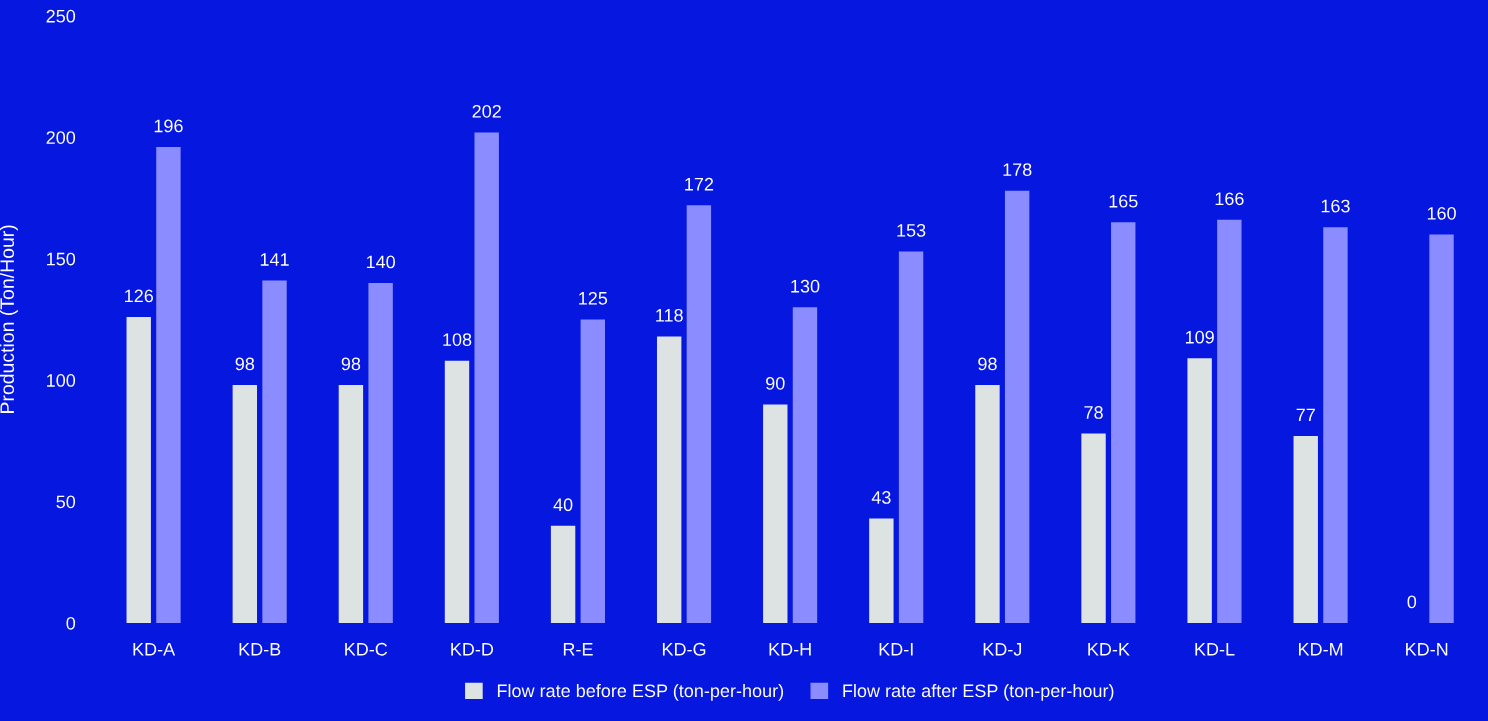 Image resolution: width=1488 pixels, height=721 pixels. What do you see at coordinates (260, 649) in the screenshot?
I see `x-tick-label: KD-B` at bounding box center [260, 649].